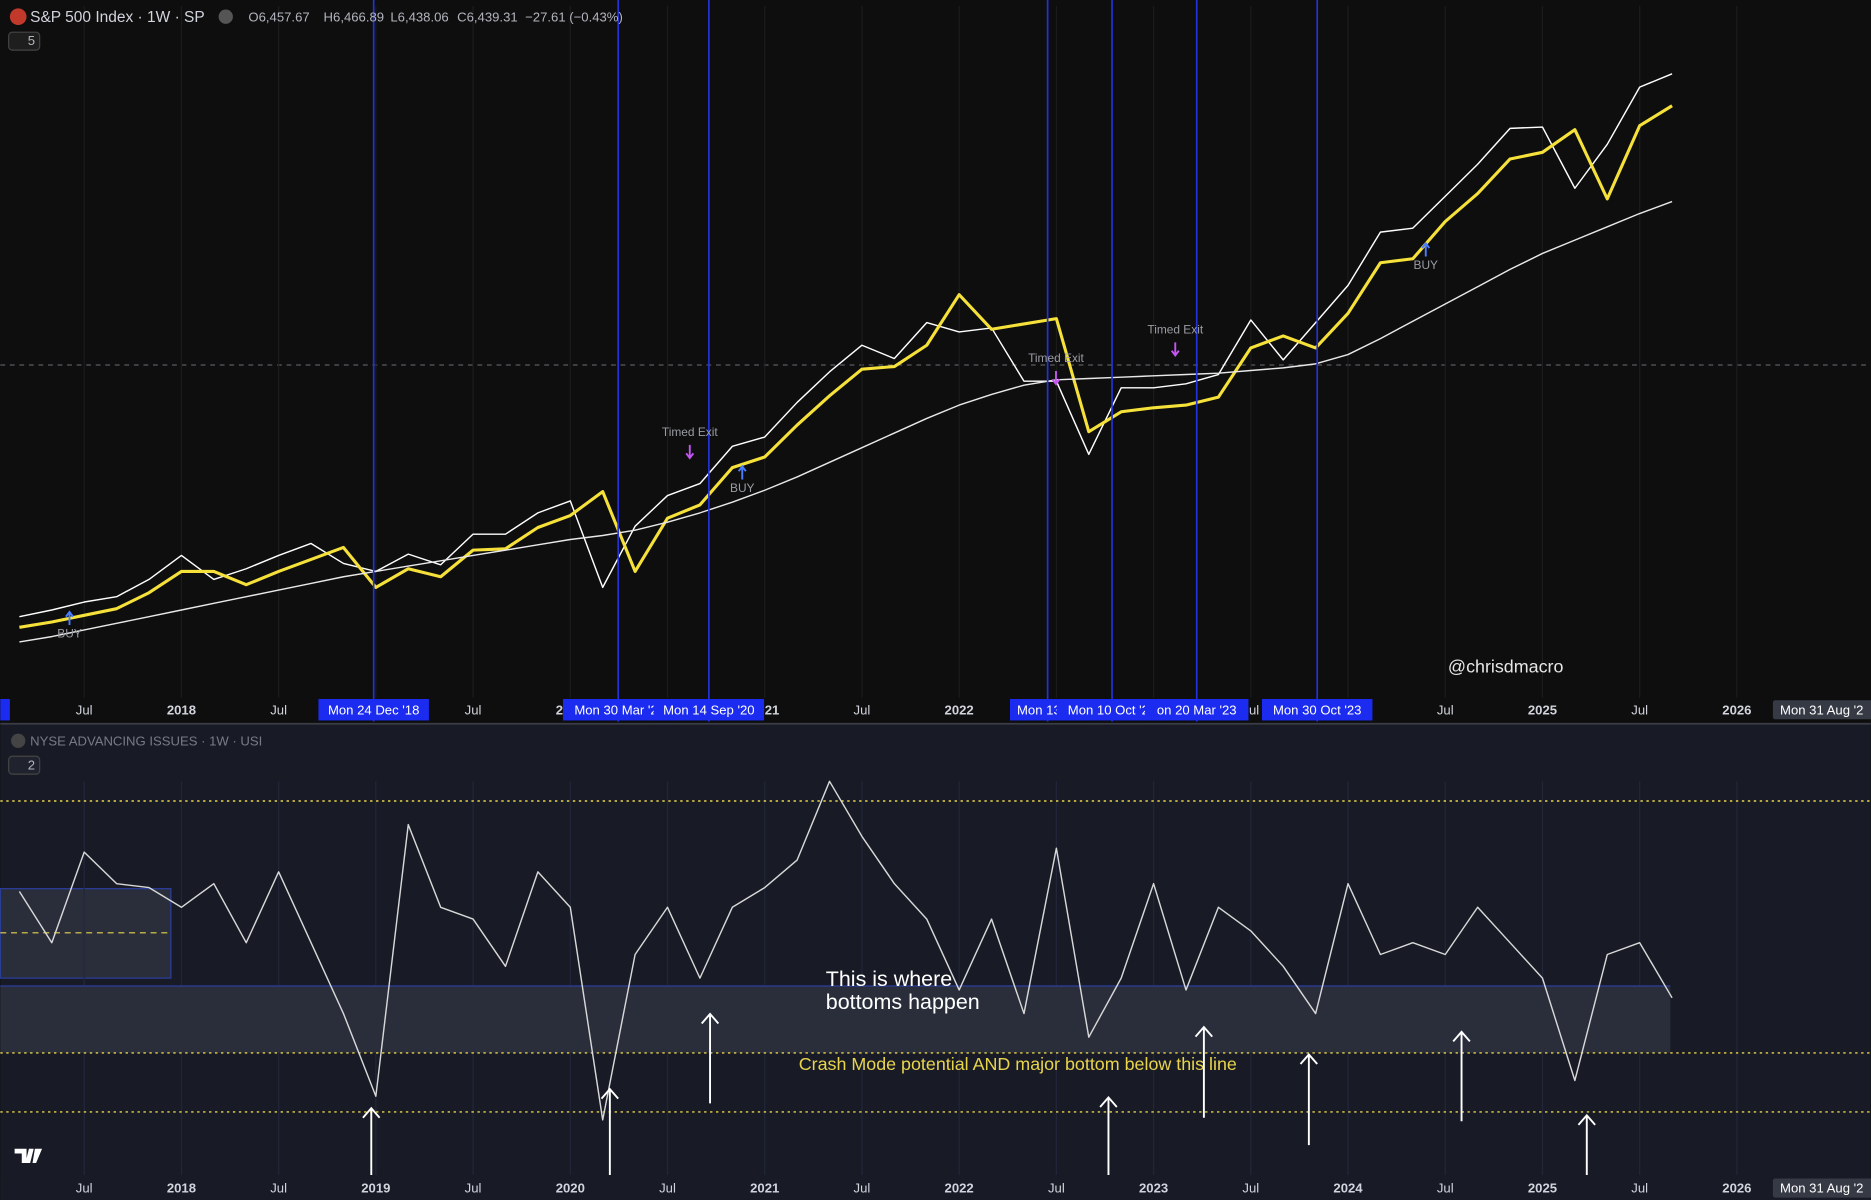 The width and height of the screenshot is (1871, 1200). I want to click on ohlc-open: O6,457.67, so click(278, 16).